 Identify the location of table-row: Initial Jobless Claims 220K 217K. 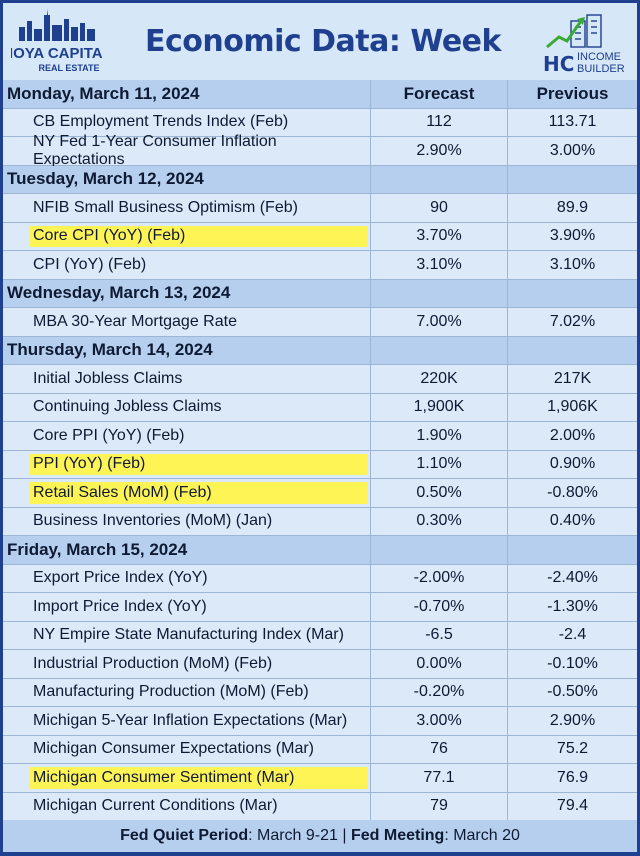
(320, 379).